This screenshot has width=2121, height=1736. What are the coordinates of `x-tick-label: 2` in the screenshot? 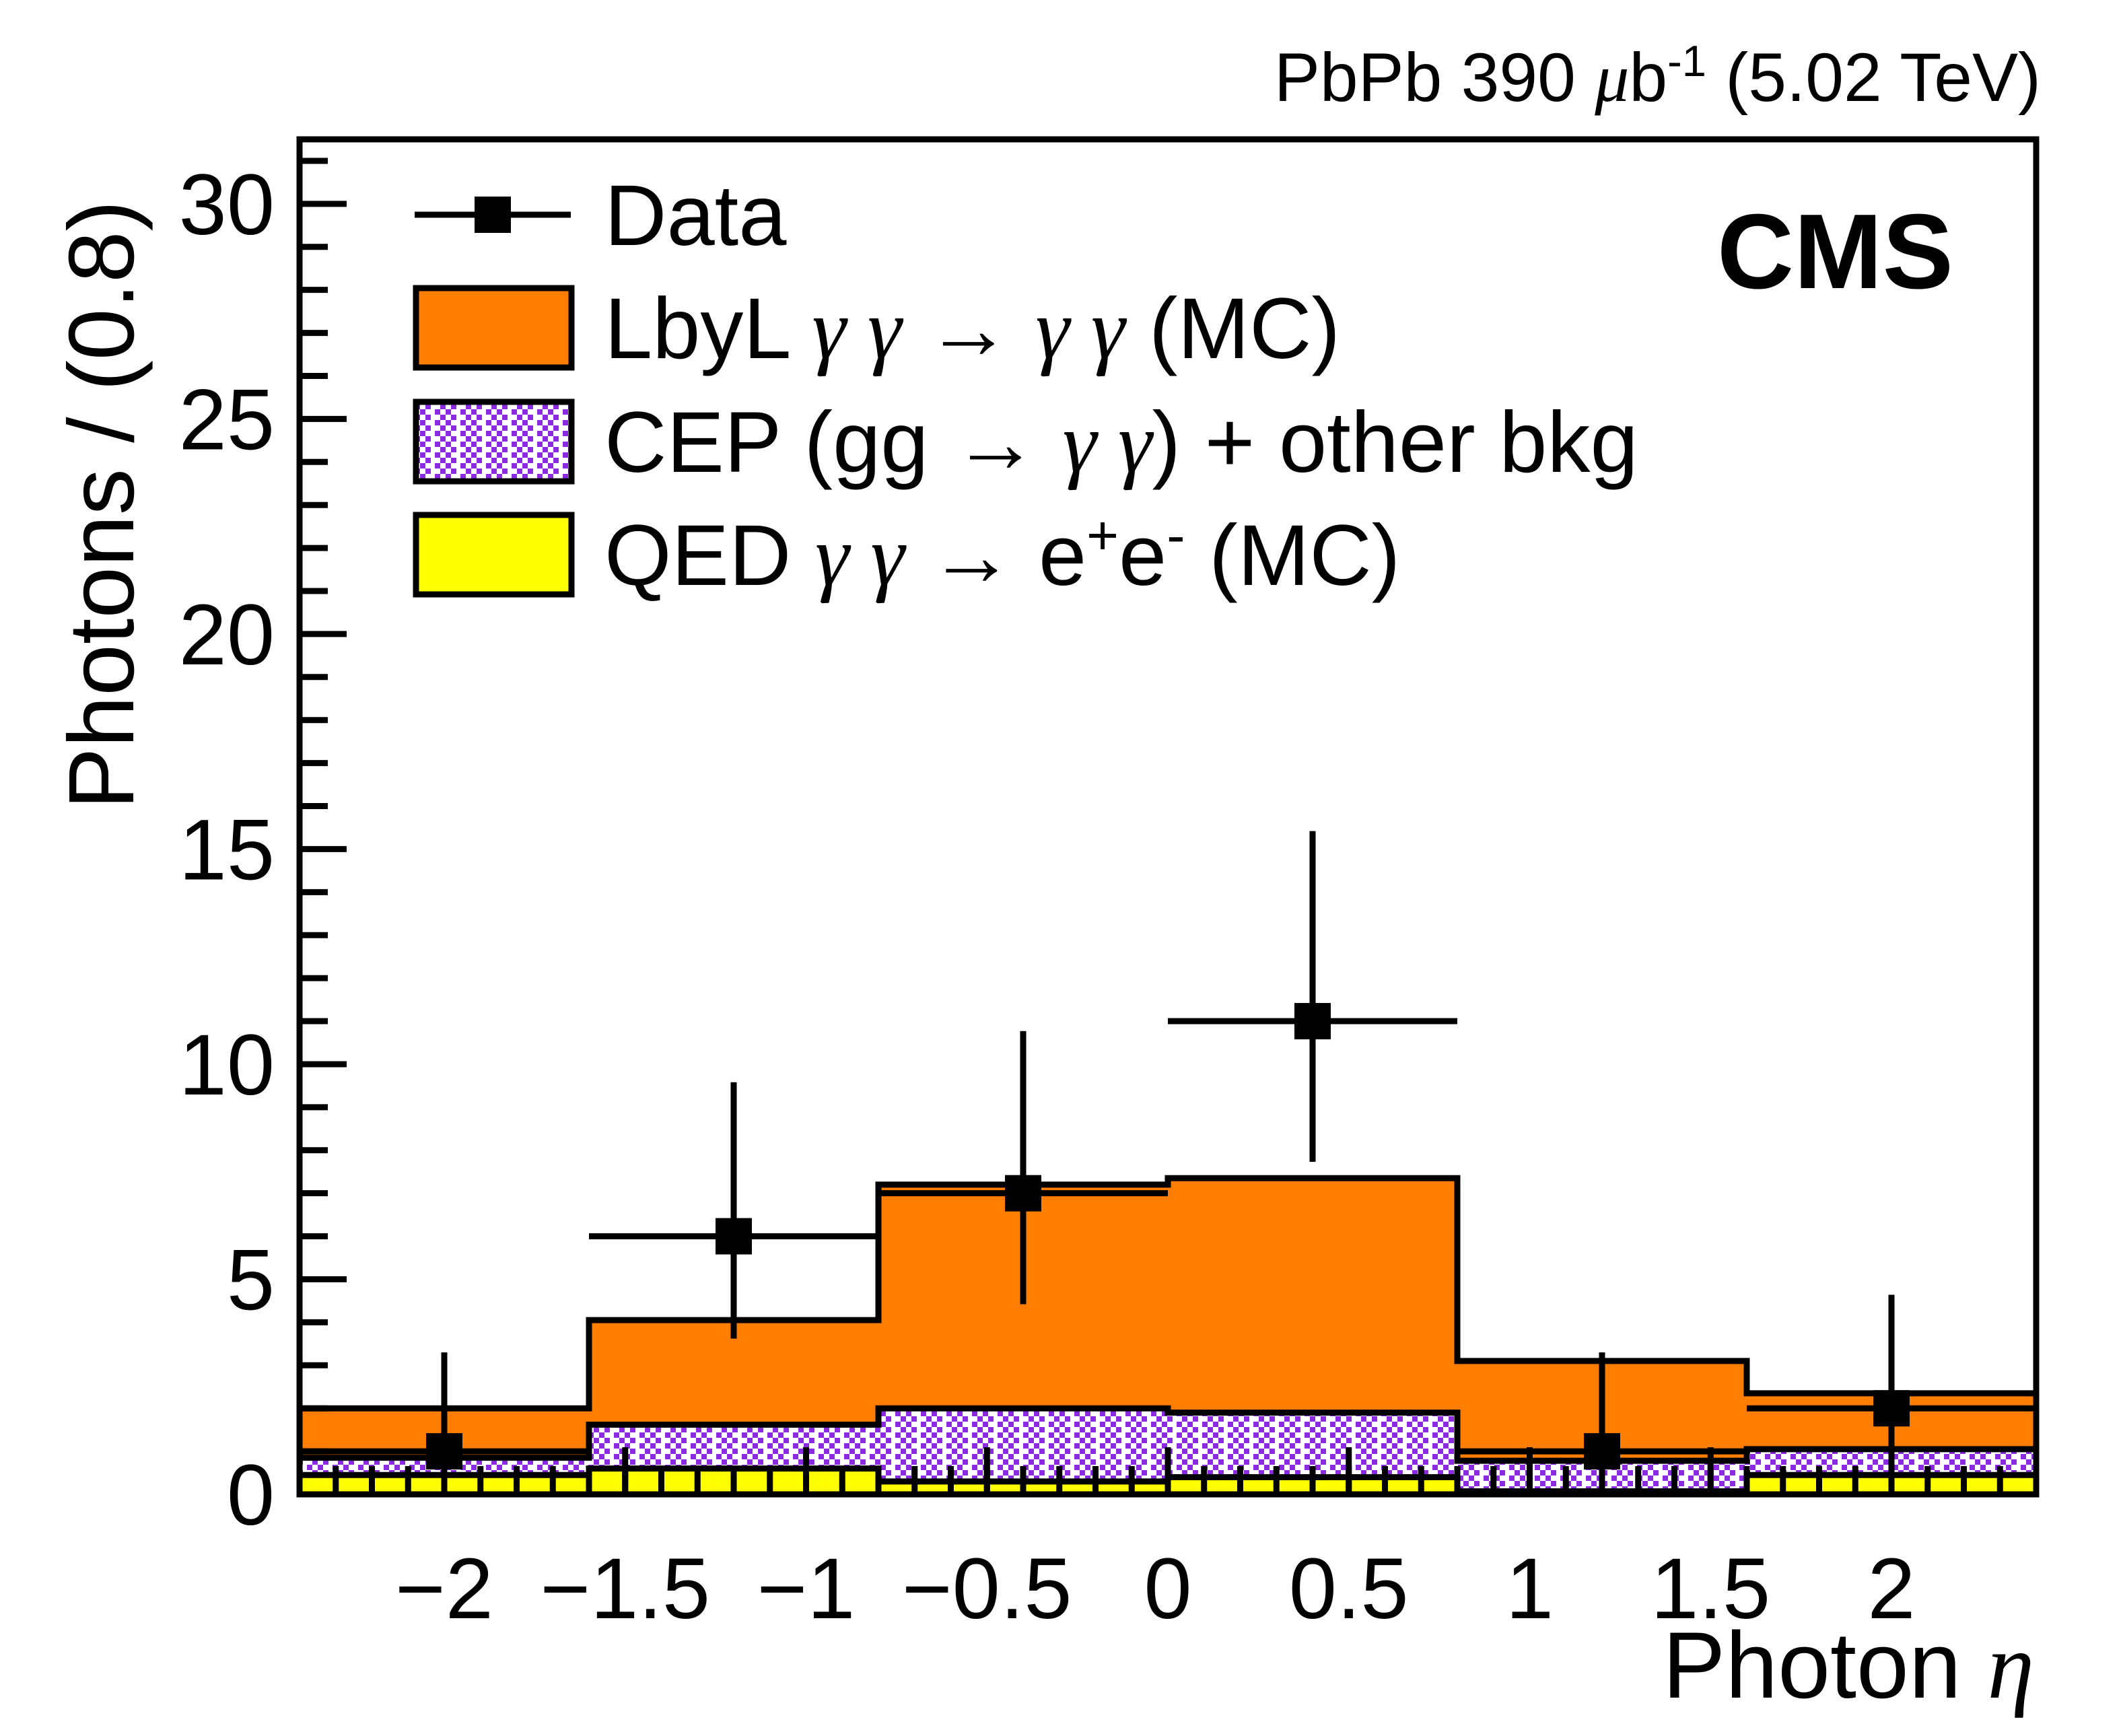 It's located at (1891, 1589).